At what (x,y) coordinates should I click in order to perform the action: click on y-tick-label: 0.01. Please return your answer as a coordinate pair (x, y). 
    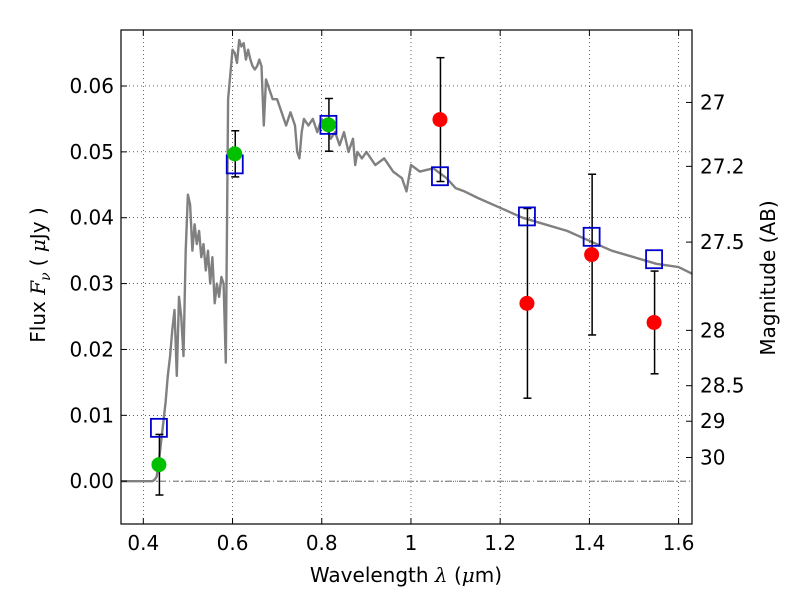
    Looking at the image, I should click on (91, 415).